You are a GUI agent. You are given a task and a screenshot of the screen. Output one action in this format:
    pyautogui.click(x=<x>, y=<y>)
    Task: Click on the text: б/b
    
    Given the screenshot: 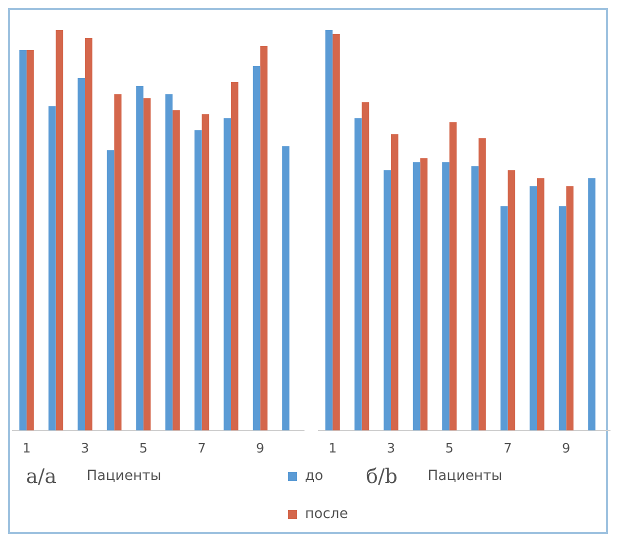 What is the action you would take?
    pyautogui.click(x=382, y=476)
    